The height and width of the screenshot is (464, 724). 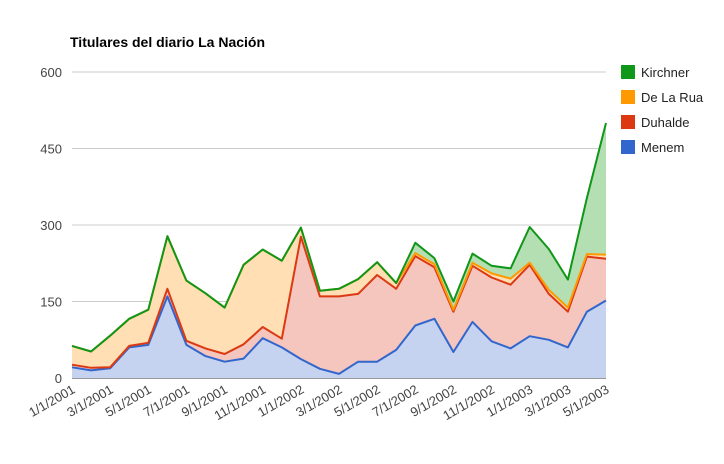 I want to click on legend-label: De La Rua, so click(x=672, y=97).